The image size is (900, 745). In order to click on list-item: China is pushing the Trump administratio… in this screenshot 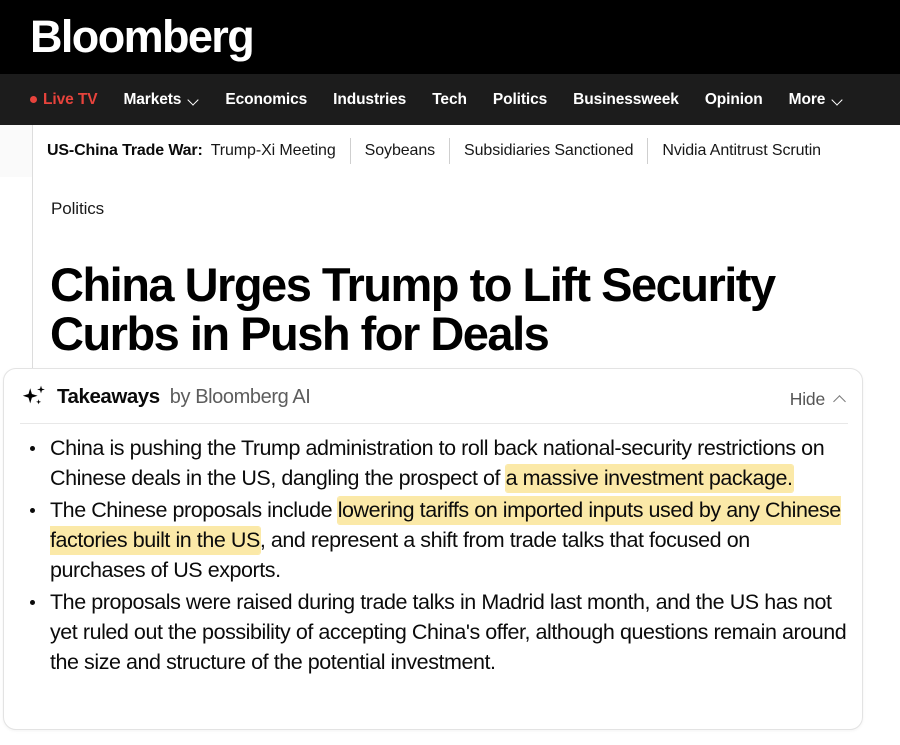, I will do `click(436, 463)`.